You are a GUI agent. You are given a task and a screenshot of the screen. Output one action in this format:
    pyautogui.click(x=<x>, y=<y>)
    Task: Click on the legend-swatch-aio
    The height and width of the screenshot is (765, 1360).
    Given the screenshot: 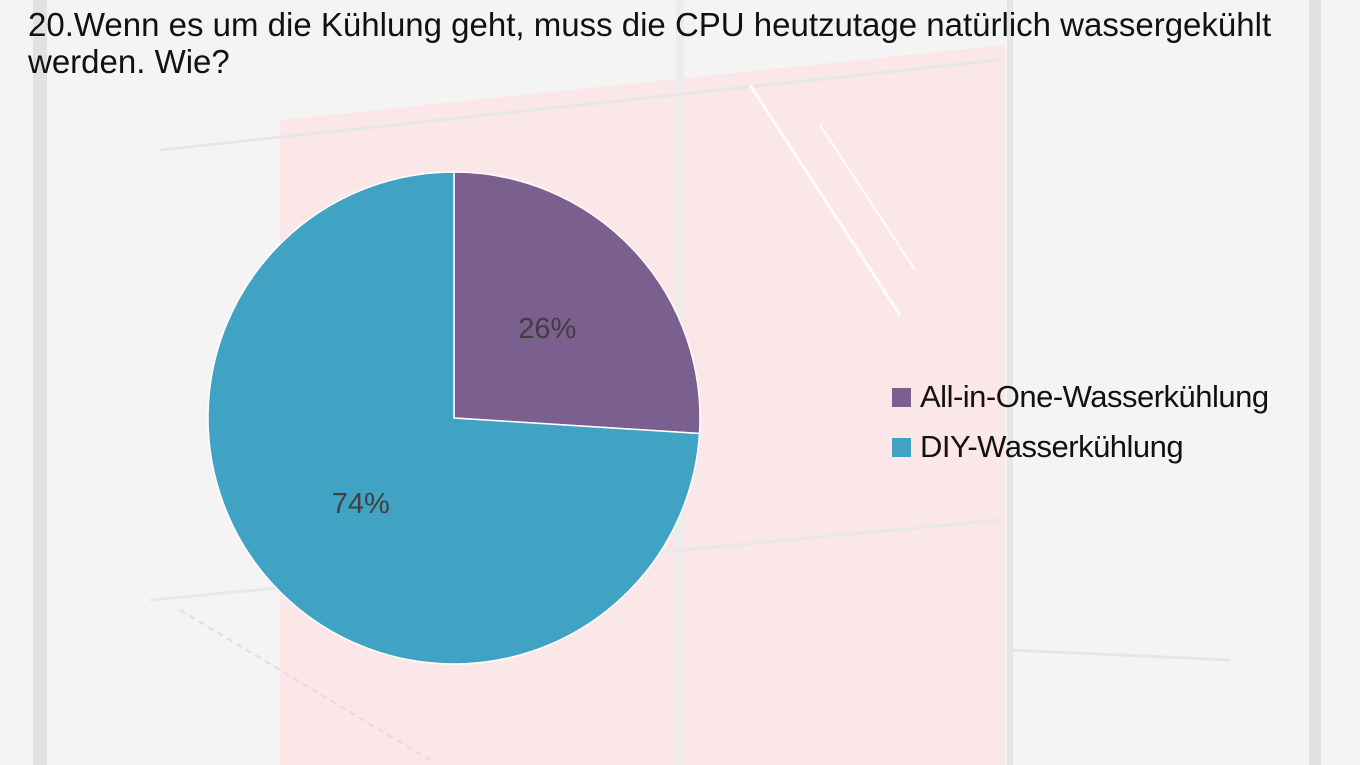 What is the action you would take?
    pyautogui.click(x=901, y=397)
    